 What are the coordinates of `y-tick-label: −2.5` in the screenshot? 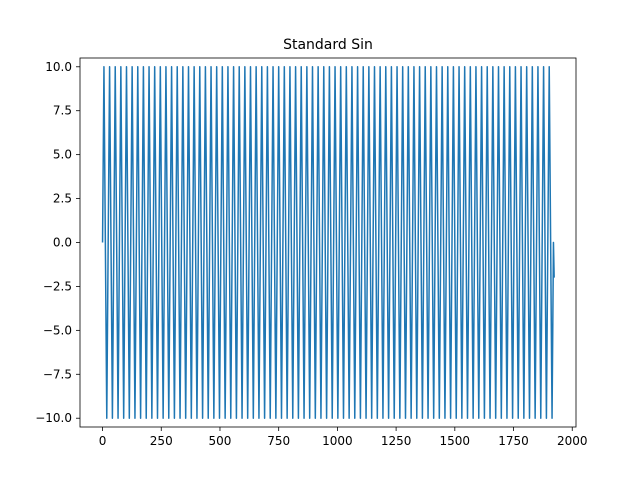 It's located at (57, 286).